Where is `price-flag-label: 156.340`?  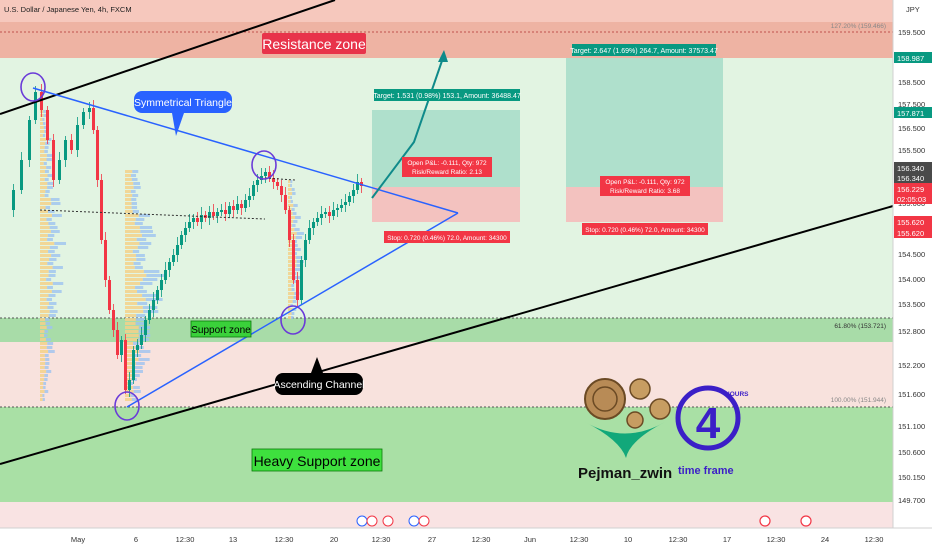
price-flag-label: 156.340 is located at coordinates (910, 168).